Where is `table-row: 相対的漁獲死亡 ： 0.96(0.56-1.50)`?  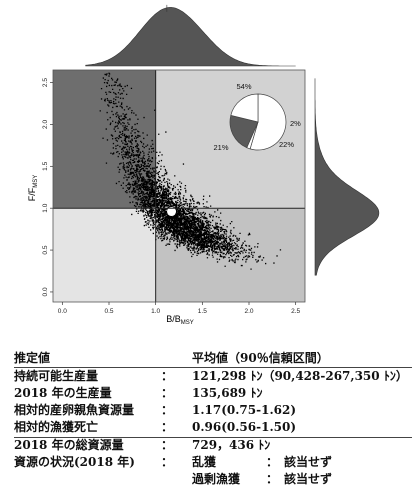
table-row: 相対的漁獲死亡 ： 0.96(0.56-1.50) is located at coordinates (213, 427).